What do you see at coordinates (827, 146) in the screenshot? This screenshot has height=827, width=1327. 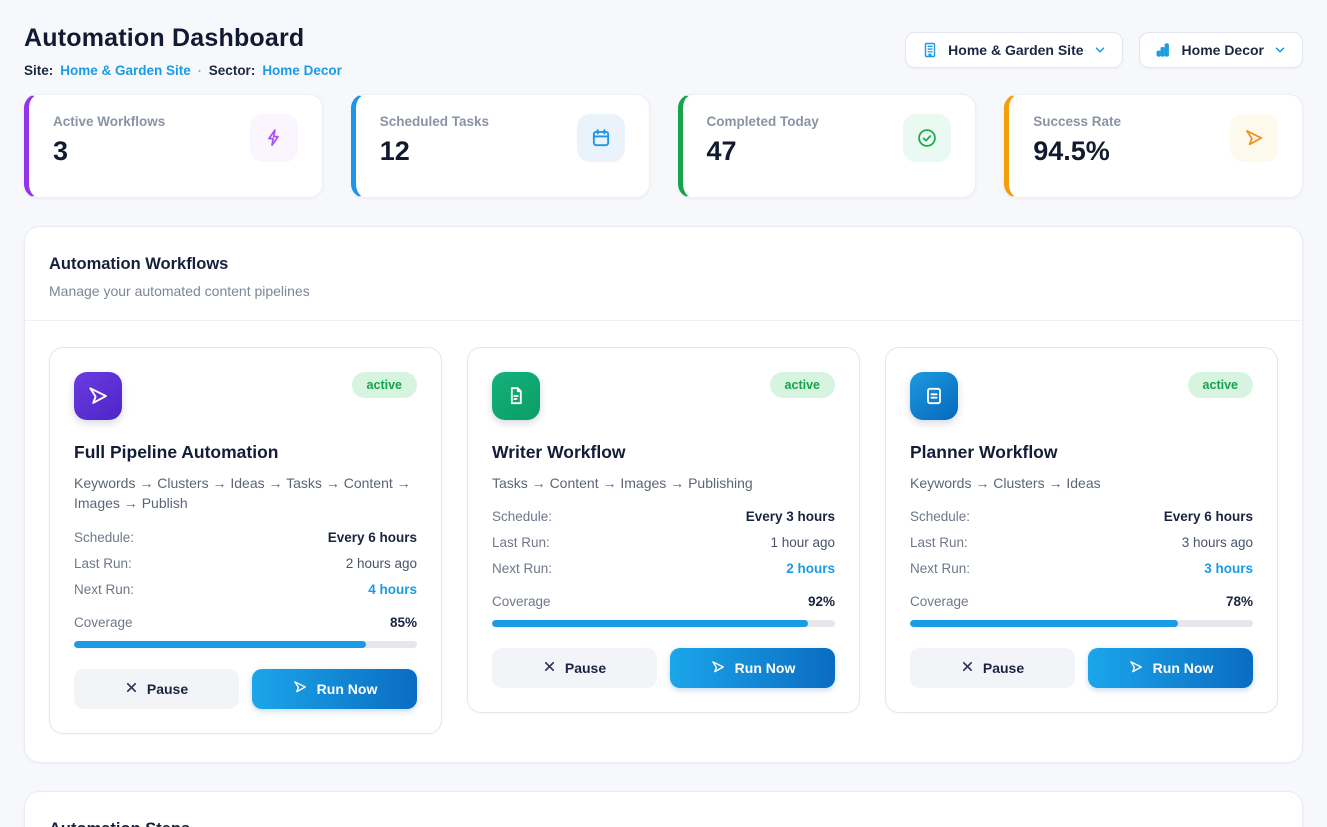 I see `stat-card-completed-today: Completed Today 47` at bounding box center [827, 146].